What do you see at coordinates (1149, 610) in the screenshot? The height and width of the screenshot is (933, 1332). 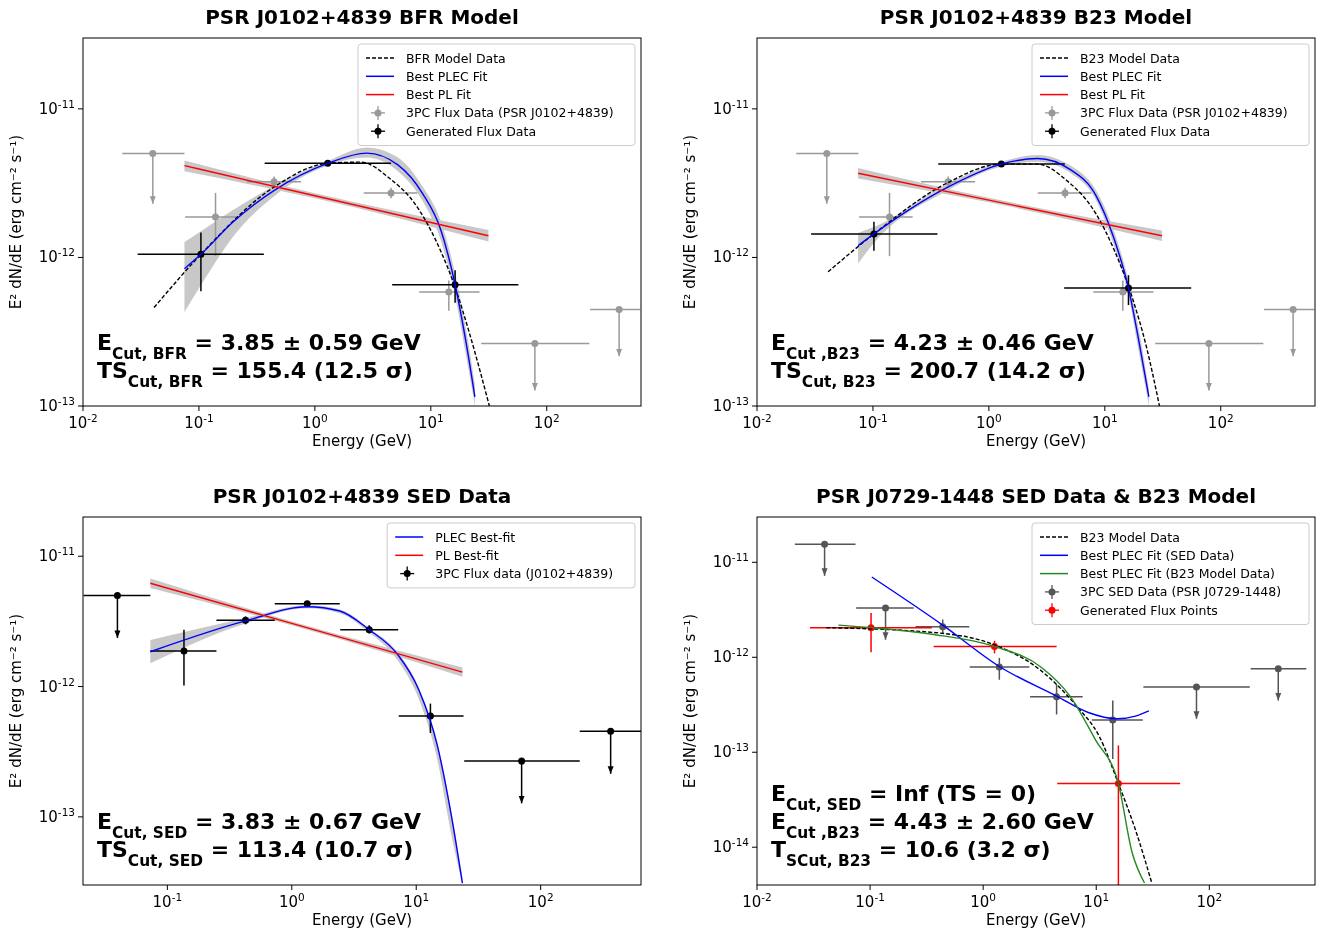 I see `legend-label: Generated Flux Points` at bounding box center [1149, 610].